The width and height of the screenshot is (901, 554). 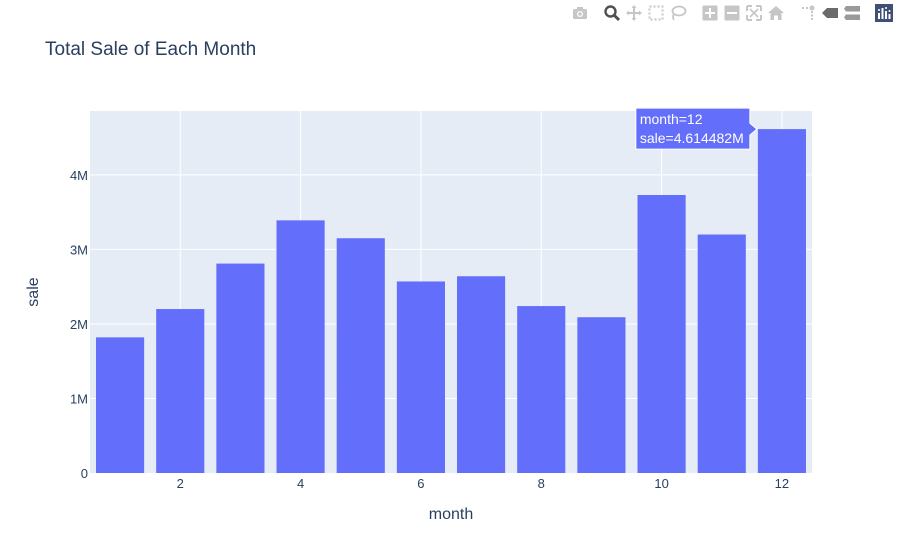 I want to click on spike-lines-icon, so click(x=808, y=12).